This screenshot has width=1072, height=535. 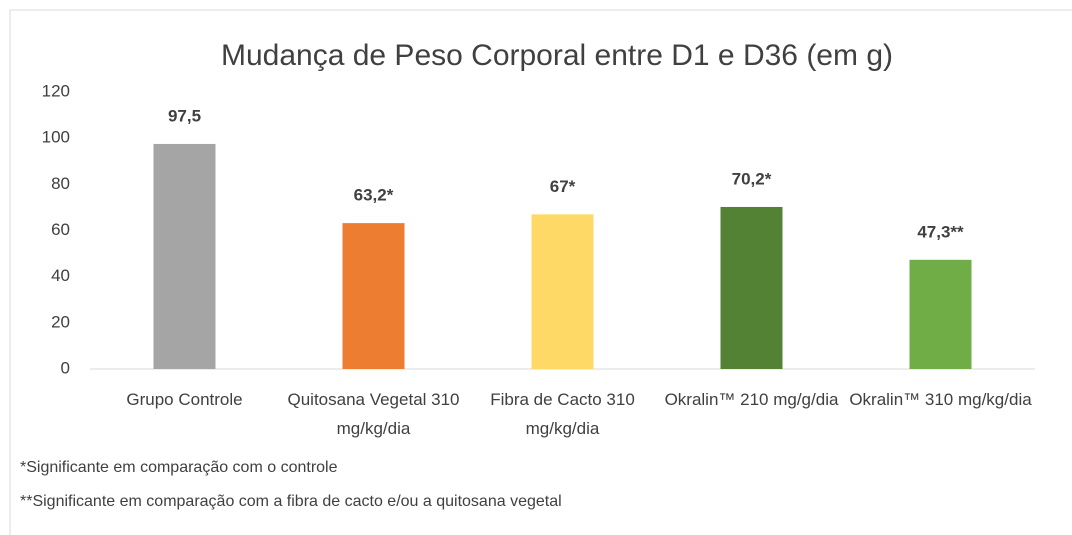 I want to click on y-tick-label: 20, so click(x=60, y=321).